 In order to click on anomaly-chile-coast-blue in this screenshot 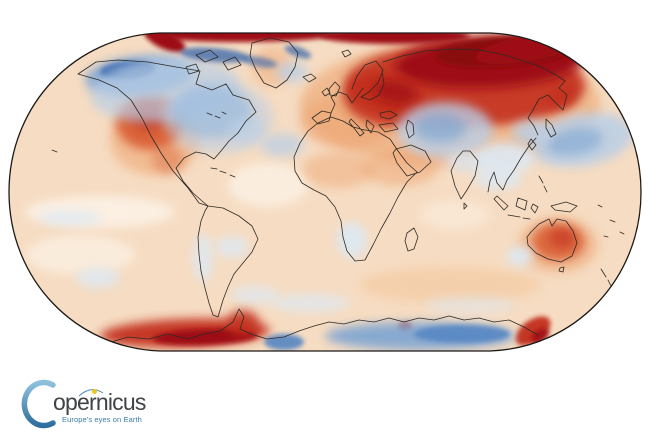, I will do `click(203, 258)`.